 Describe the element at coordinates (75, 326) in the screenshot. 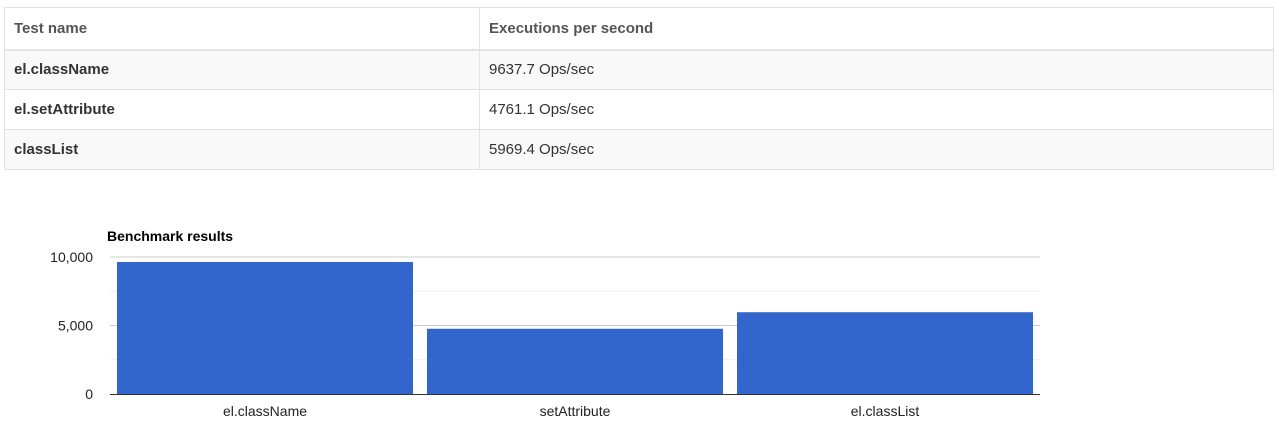

I see `y-tick-label: 5,000` at that location.